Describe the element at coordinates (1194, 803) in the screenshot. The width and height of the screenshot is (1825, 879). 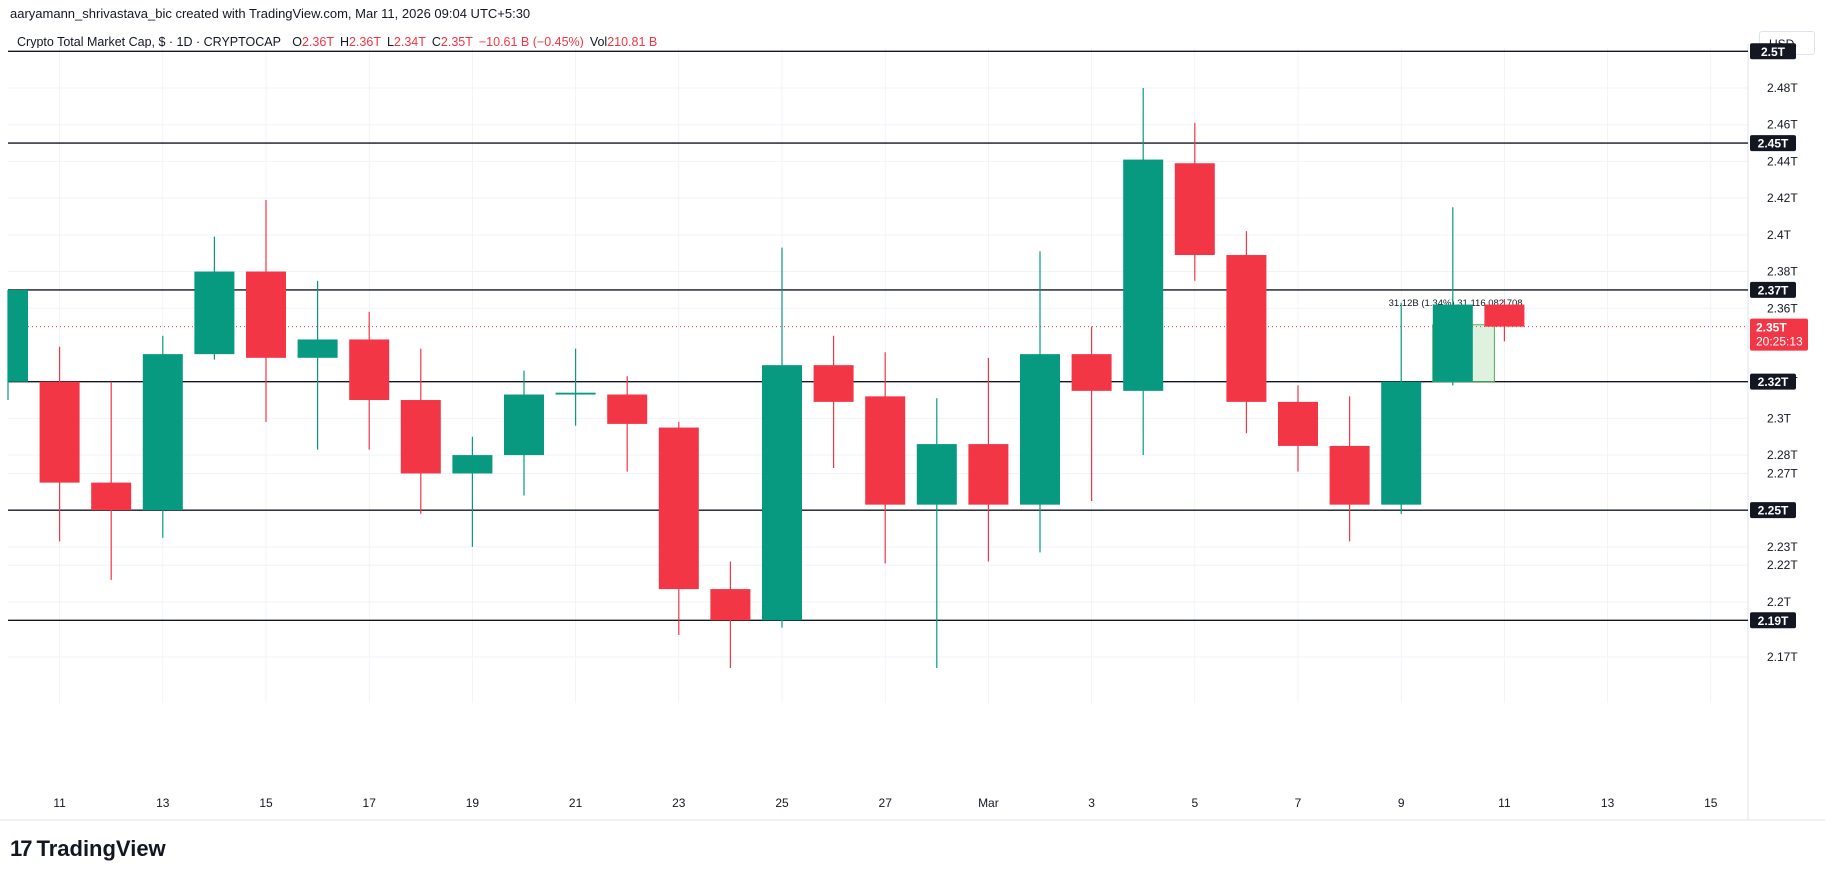
I see `x-tick-label: 5` at that location.